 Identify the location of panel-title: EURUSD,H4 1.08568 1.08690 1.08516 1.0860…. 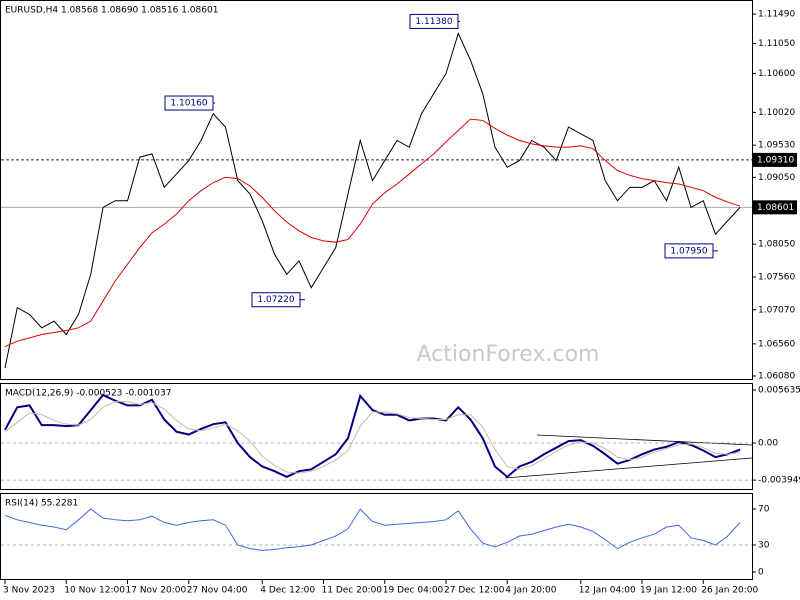
(111, 11).